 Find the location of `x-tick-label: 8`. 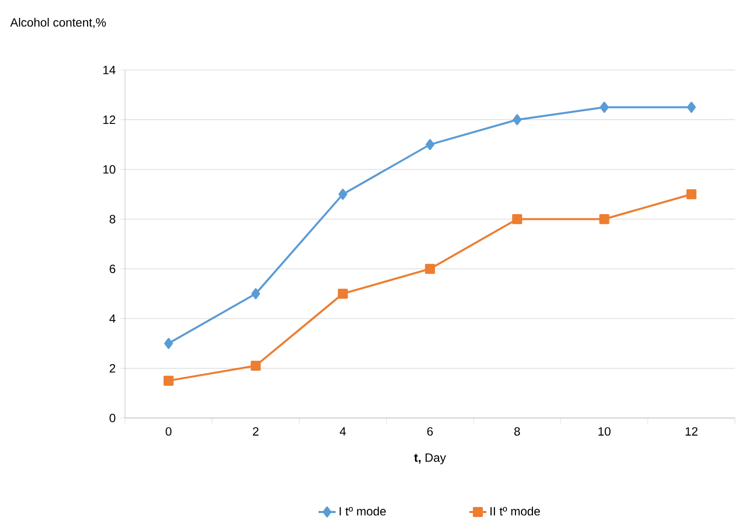

x-tick-label: 8 is located at coordinates (517, 431).